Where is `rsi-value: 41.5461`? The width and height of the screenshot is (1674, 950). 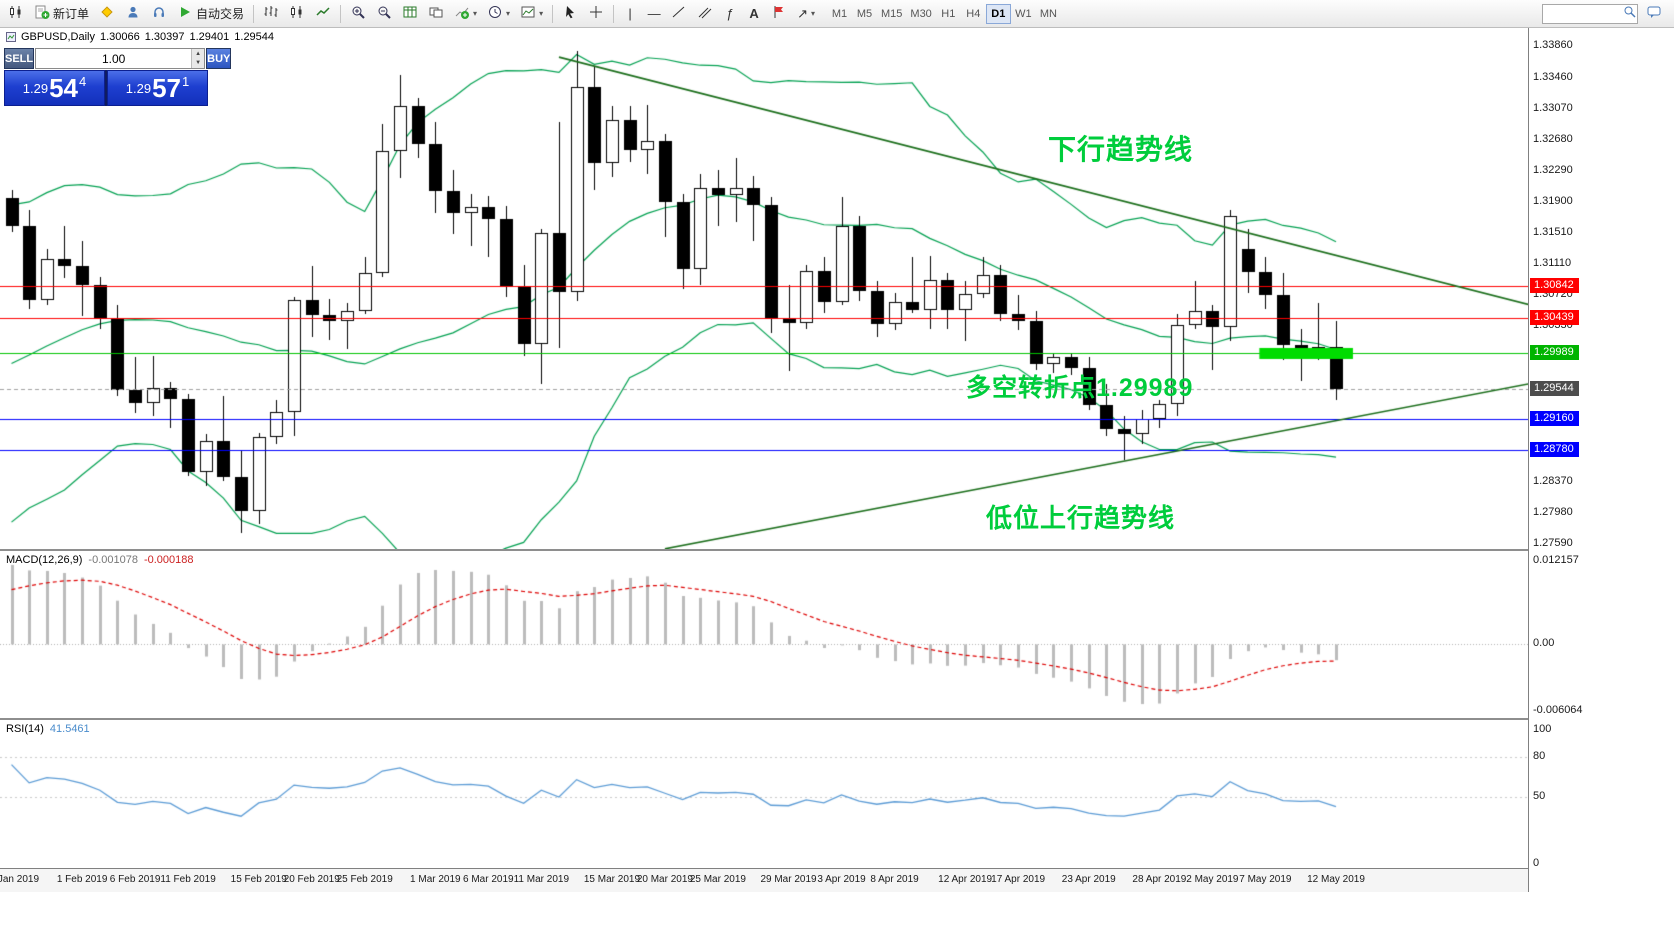
rsi-value: 41.5461 is located at coordinates (69, 729).